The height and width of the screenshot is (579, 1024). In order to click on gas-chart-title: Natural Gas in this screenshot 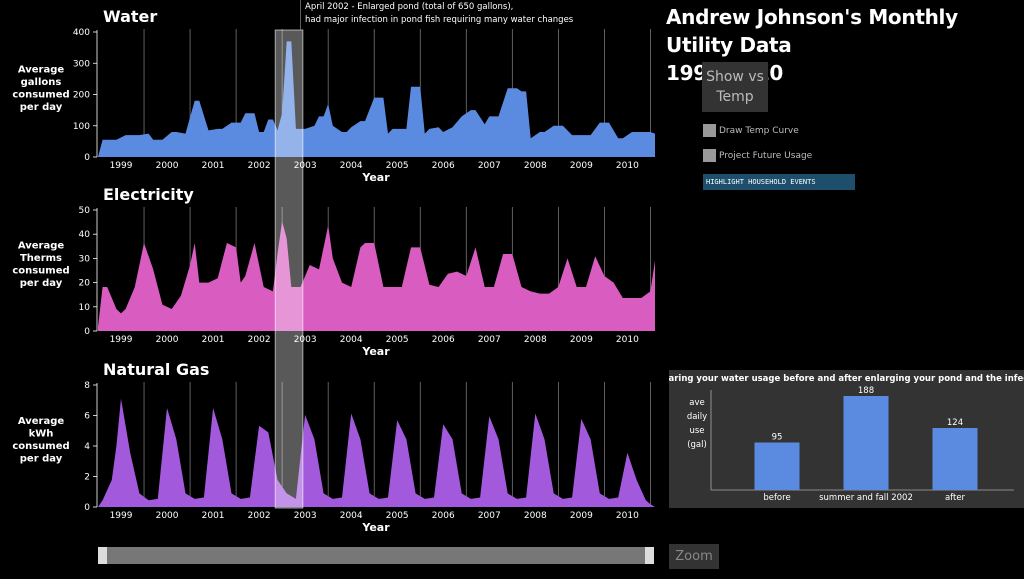, I will do `click(156, 369)`.